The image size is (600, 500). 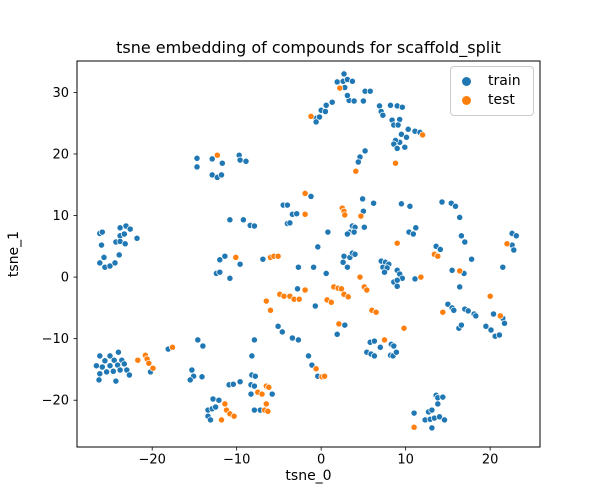 I want to click on x-tick-label: −10, so click(x=236, y=460).